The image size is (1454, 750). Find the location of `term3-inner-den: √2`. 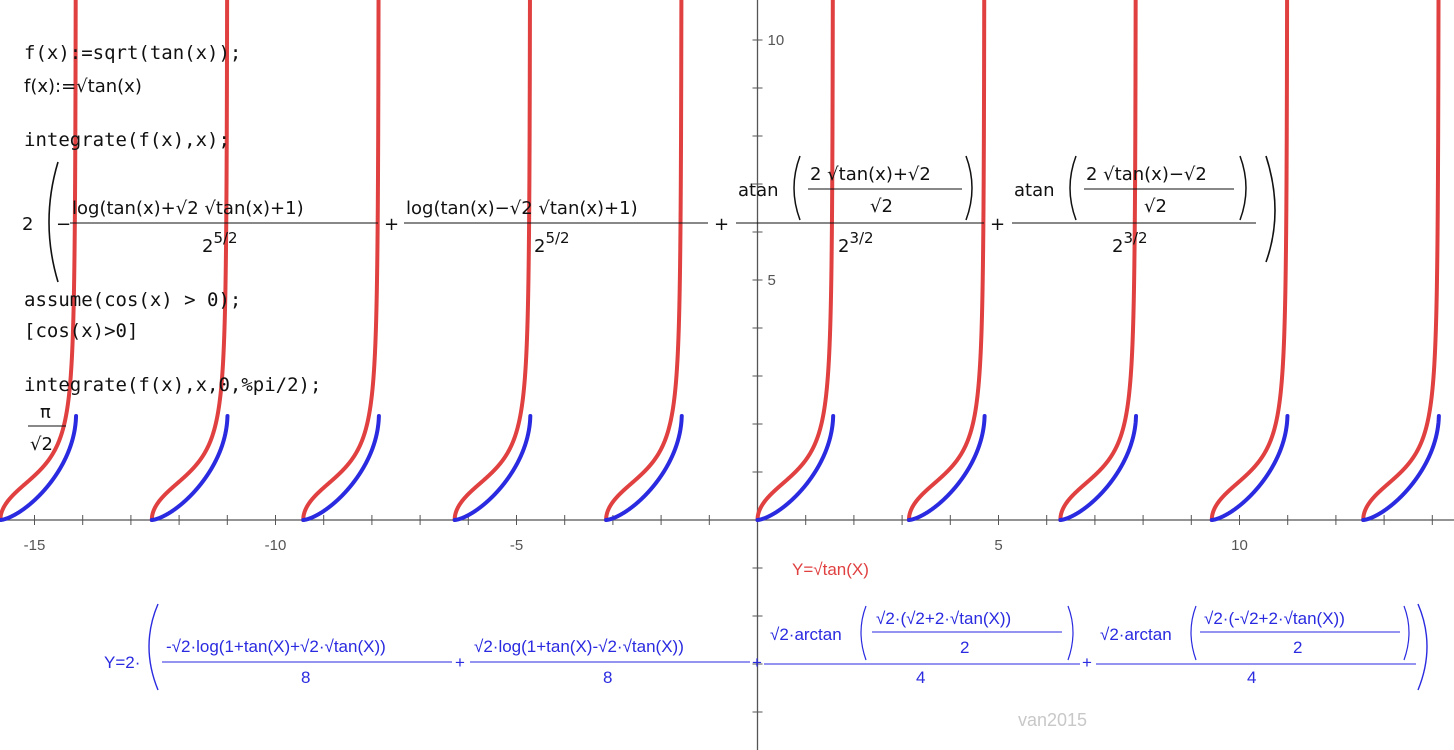

term3-inner-den: √2 is located at coordinates (881, 206).